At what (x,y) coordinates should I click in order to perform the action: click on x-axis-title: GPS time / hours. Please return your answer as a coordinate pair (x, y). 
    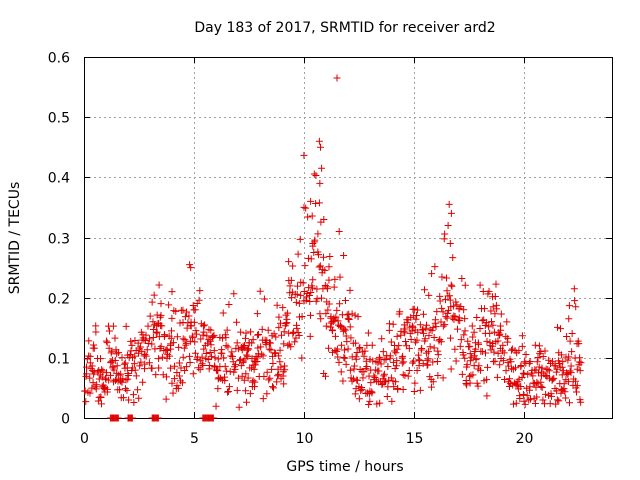
    Looking at the image, I should click on (344, 467).